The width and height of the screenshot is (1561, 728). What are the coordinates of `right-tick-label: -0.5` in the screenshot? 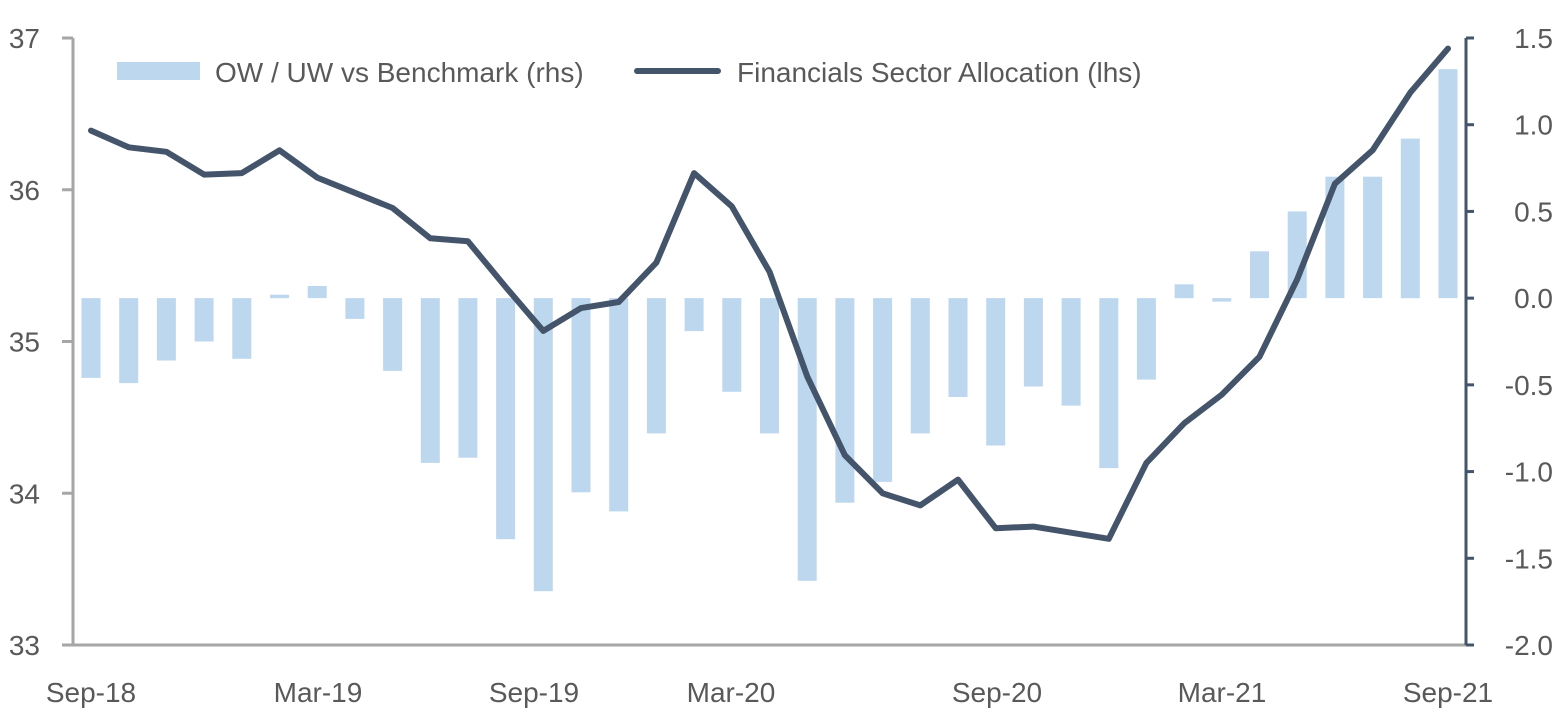 It's located at (1529, 385).